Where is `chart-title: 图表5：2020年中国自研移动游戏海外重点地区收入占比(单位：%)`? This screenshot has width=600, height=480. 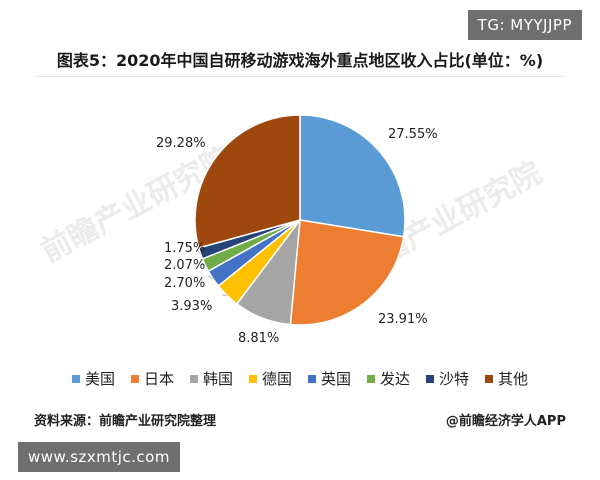
chart-title: 图表5：2020年中国自研移动游戏海外重点地区收入占比(单位：%) is located at coordinates (300, 60).